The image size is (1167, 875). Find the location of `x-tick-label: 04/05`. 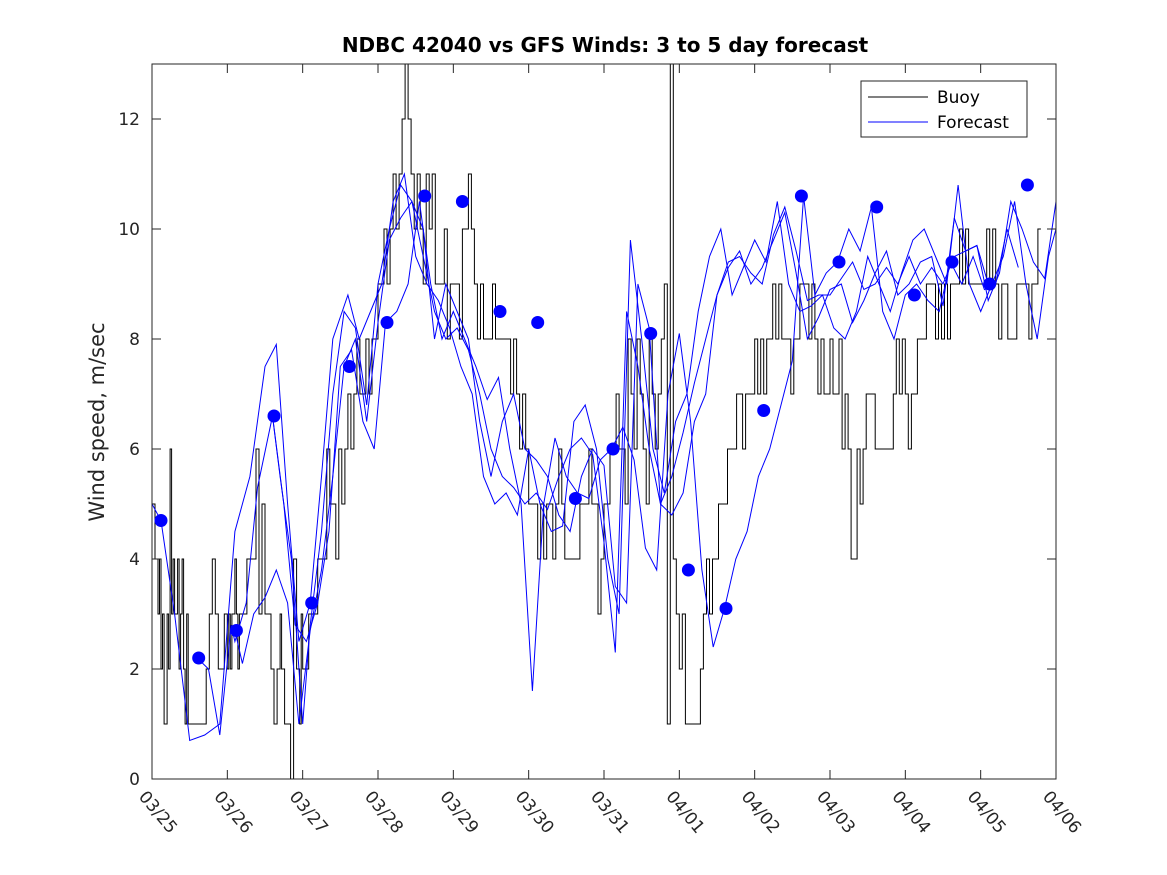

x-tick-label: 04/05 is located at coordinates (986, 812).